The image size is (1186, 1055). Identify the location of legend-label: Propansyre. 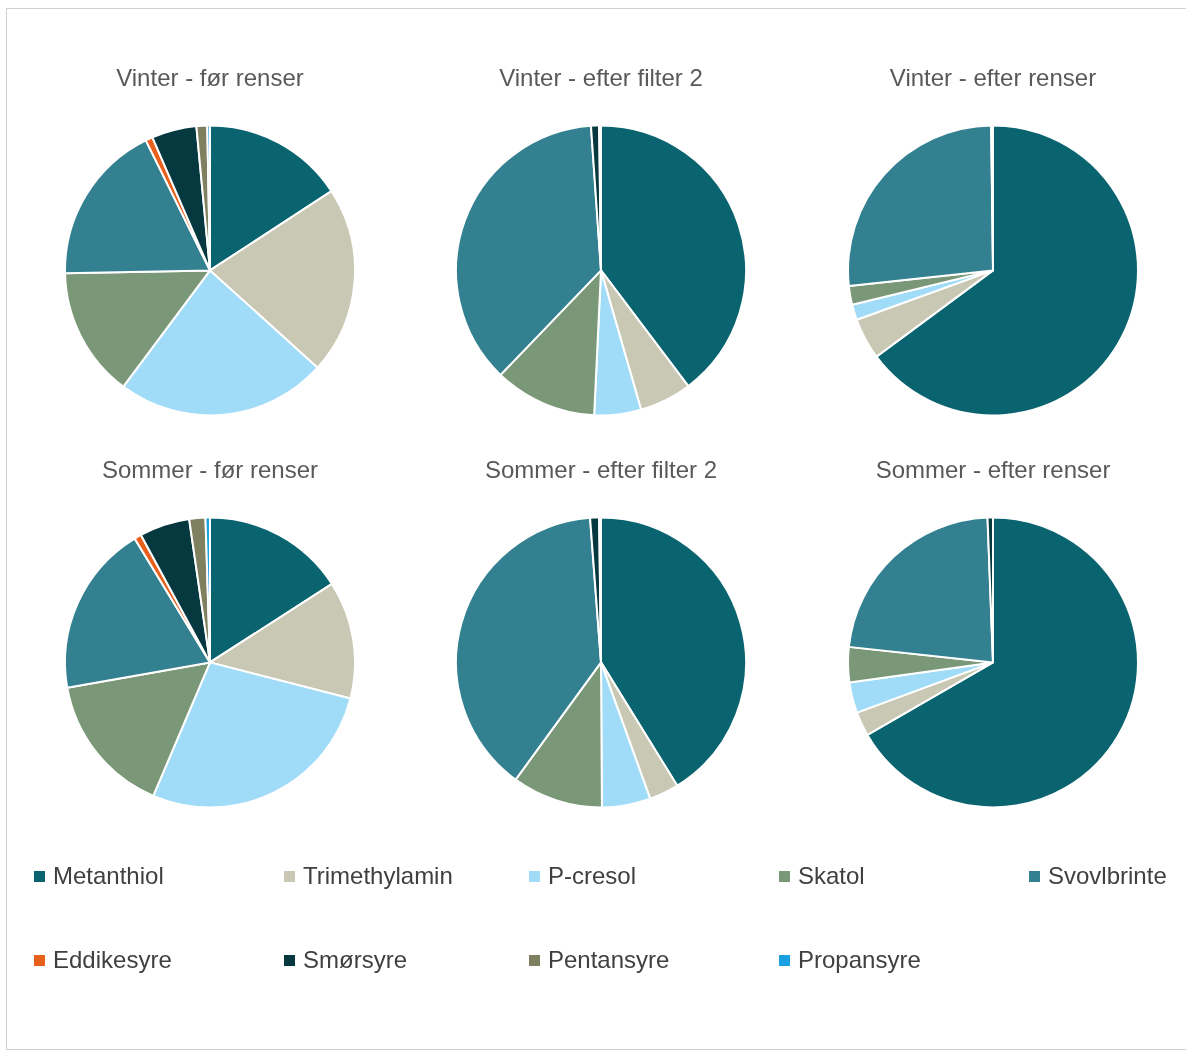
(859, 960).